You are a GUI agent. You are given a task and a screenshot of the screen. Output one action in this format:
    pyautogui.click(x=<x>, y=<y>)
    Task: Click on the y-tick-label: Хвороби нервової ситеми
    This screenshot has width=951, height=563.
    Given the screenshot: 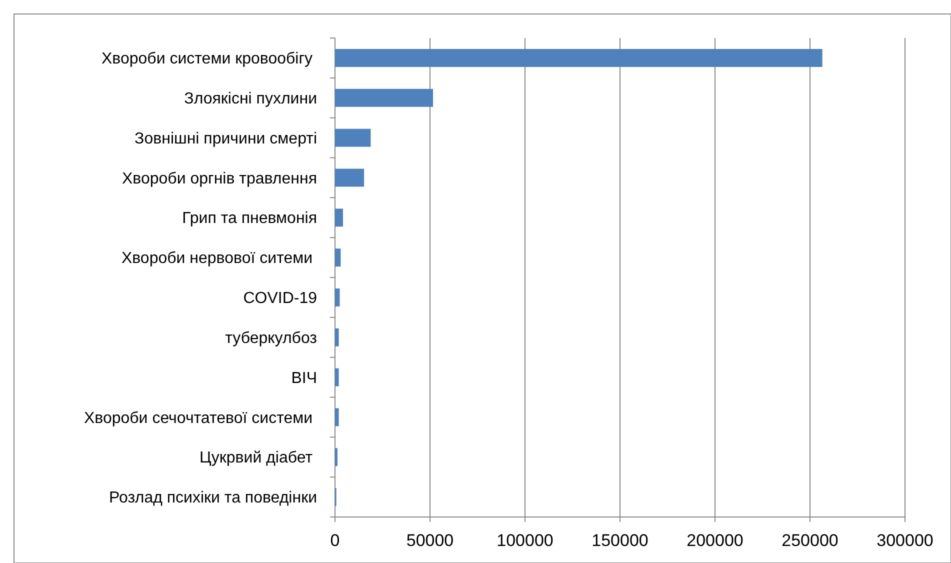 What is the action you would take?
    pyautogui.click(x=219, y=259)
    